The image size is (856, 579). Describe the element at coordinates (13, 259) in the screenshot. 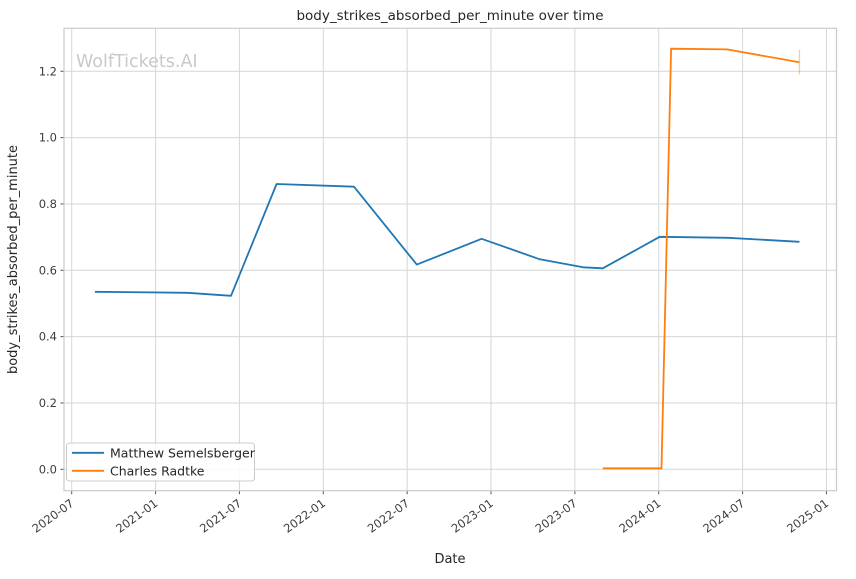

I see `y-axis-label: body_strikes_absorbed_per_minute` at that location.